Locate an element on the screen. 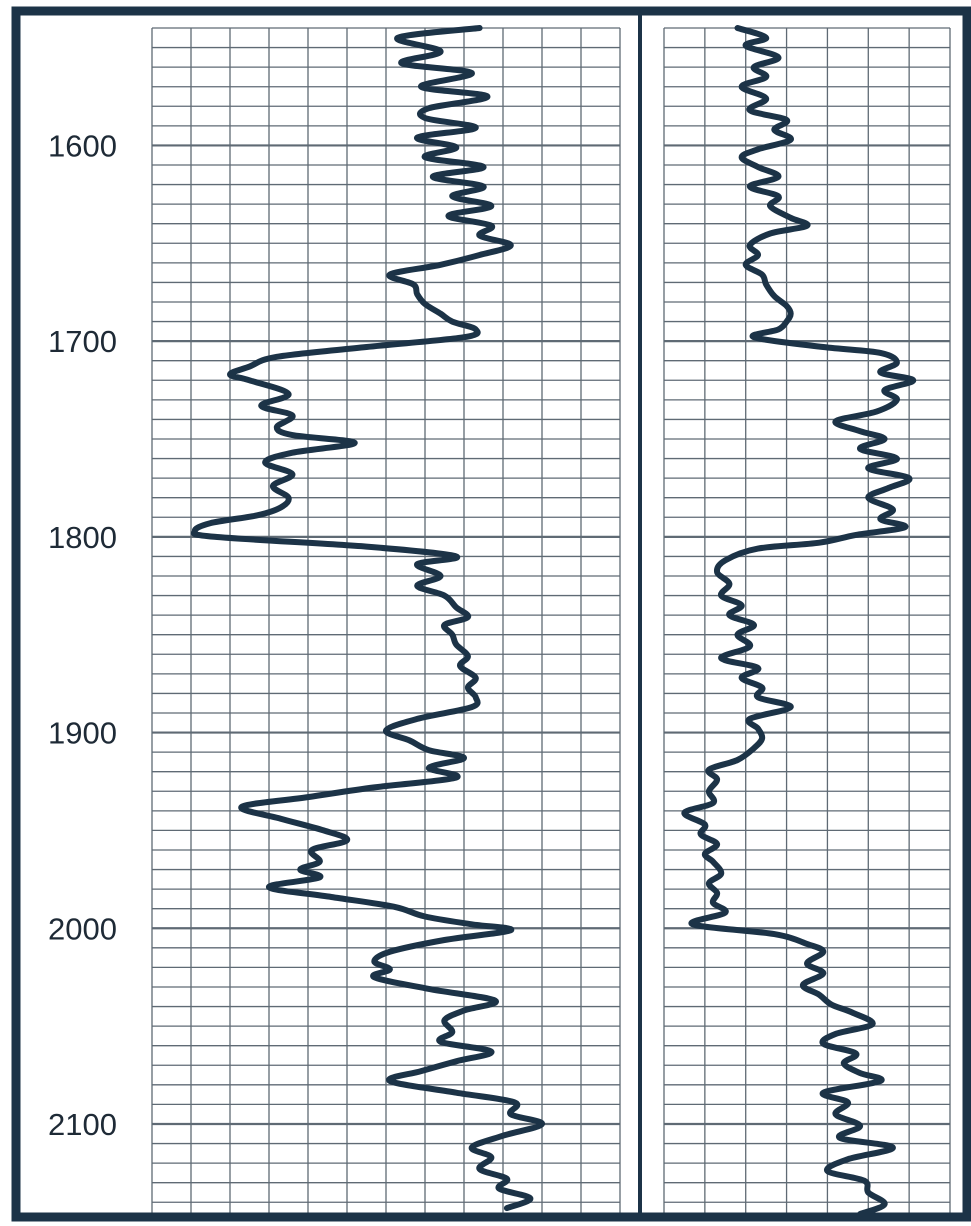 The image size is (971, 1226). depth-tick-label-2000: 2000 is located at coordinates (82, 928).